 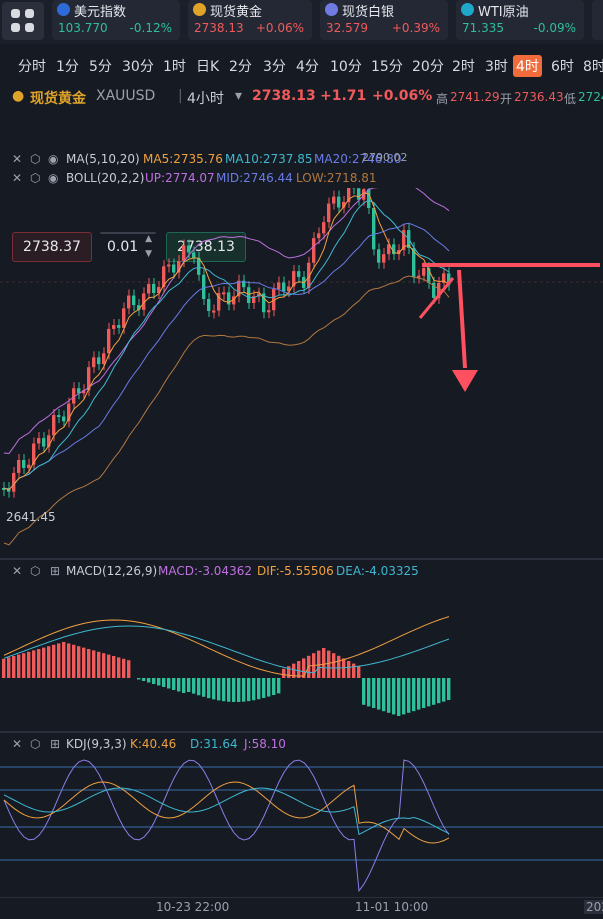 What do you see at coordinates (597, 20) in the screenshot?
I see `ticker-more` at bounding box center [597, 20].